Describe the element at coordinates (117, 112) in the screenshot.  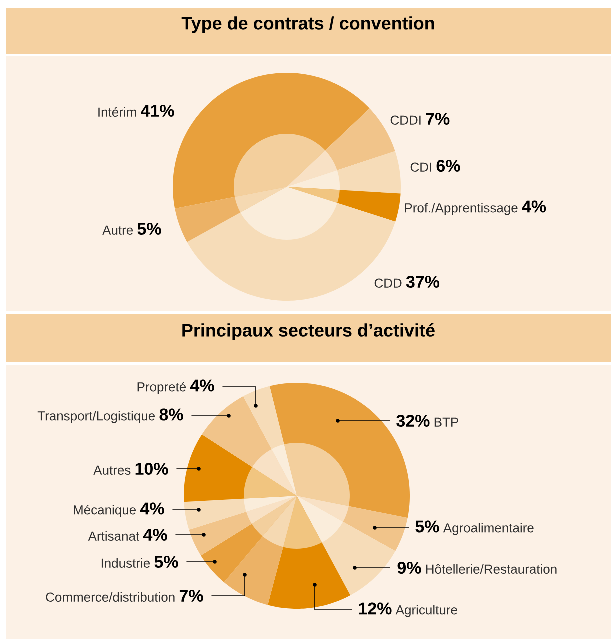
I see `slice-label: Intérim` at that location.